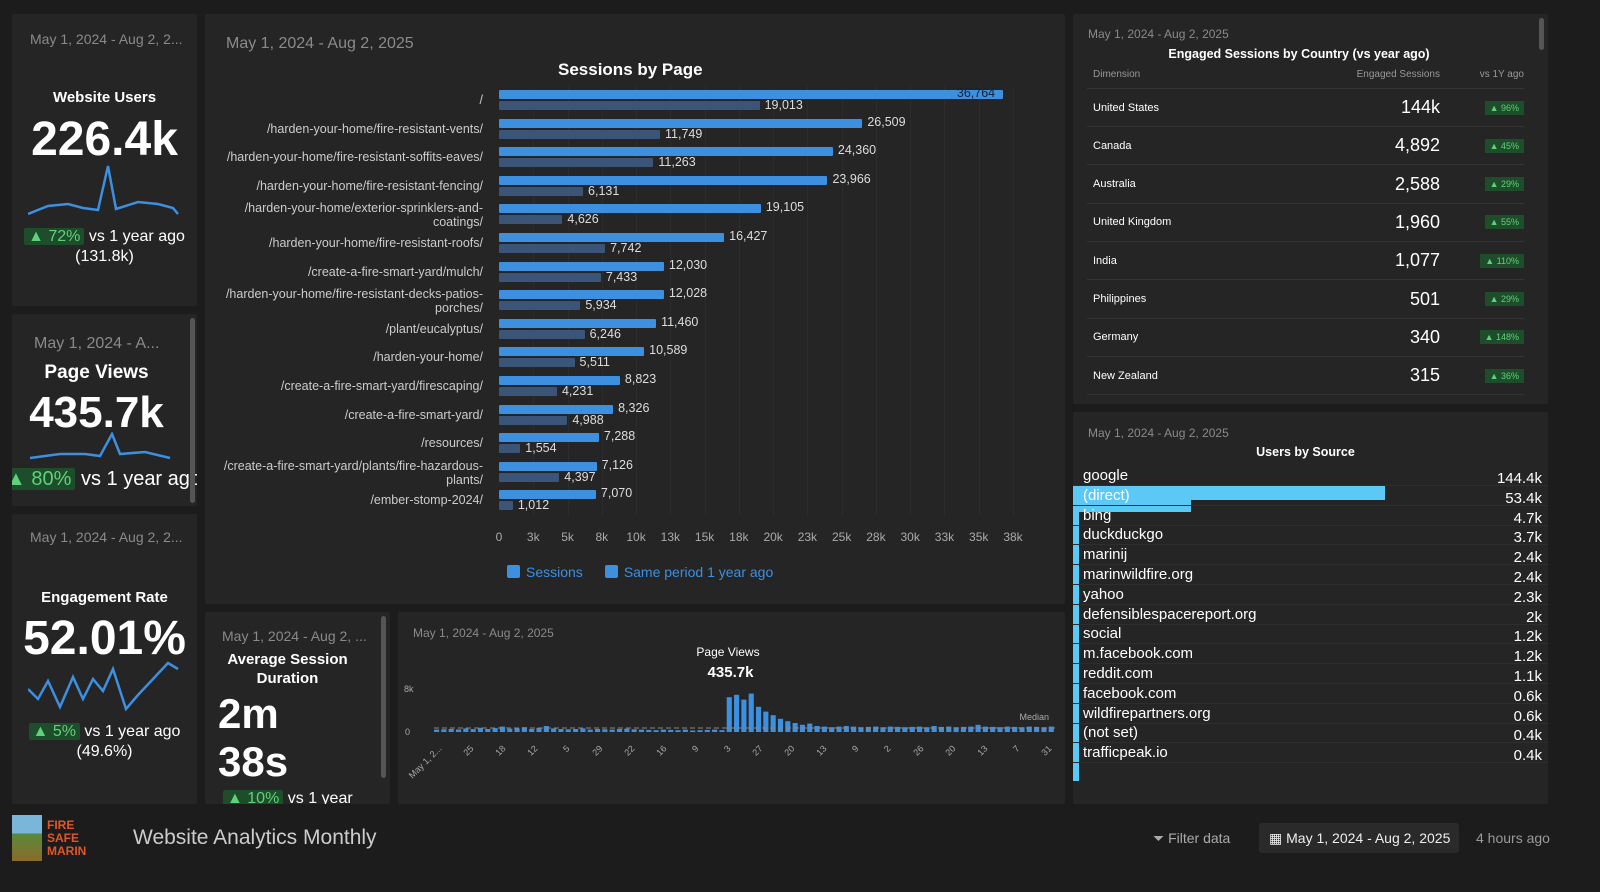  Describe the element at coordinates (1310, 476) in the screenshot. I see `table-row: google 144.4k` at that location.